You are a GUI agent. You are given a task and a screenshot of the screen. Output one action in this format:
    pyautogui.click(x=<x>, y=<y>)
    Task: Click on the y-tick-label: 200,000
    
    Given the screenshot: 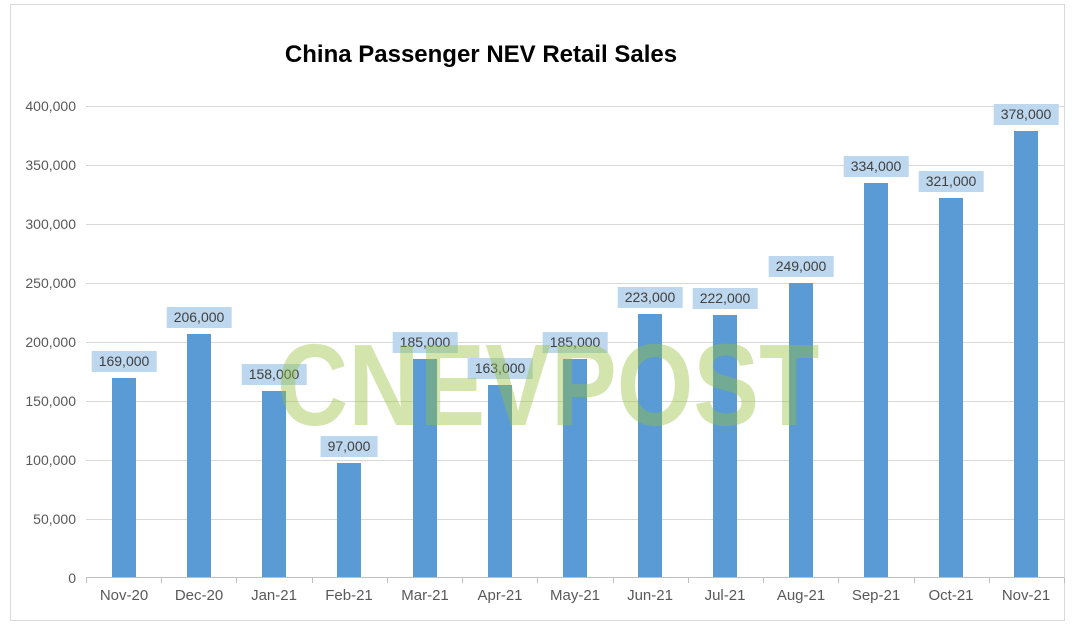 What is the action you would take?
    pyautogui.click(x=50, y=342)
    